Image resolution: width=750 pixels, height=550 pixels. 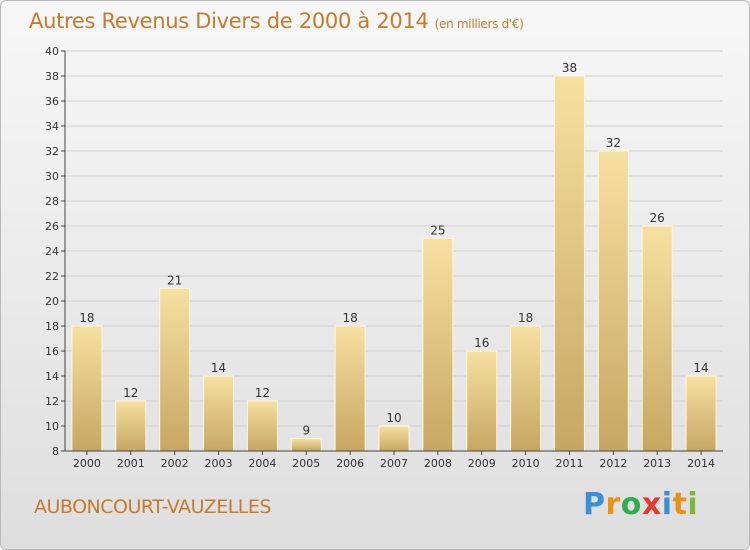 What do you see at coordinates (306, 445) in the screenshot?
I see `bar-2005` at bounding box center [306, 445].